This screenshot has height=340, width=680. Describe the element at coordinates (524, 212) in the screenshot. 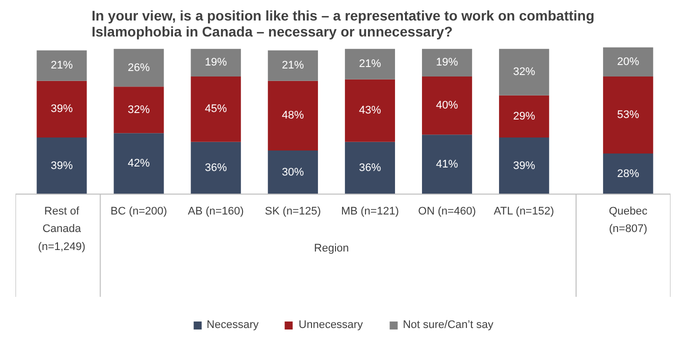

I see `x-tick-label: ATL (n=152)` at that location.